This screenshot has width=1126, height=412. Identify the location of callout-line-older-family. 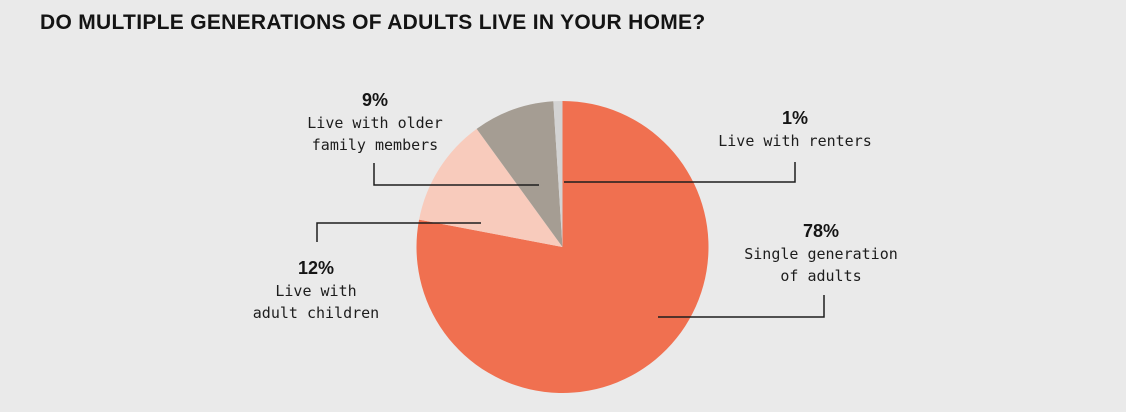
(456, 174).